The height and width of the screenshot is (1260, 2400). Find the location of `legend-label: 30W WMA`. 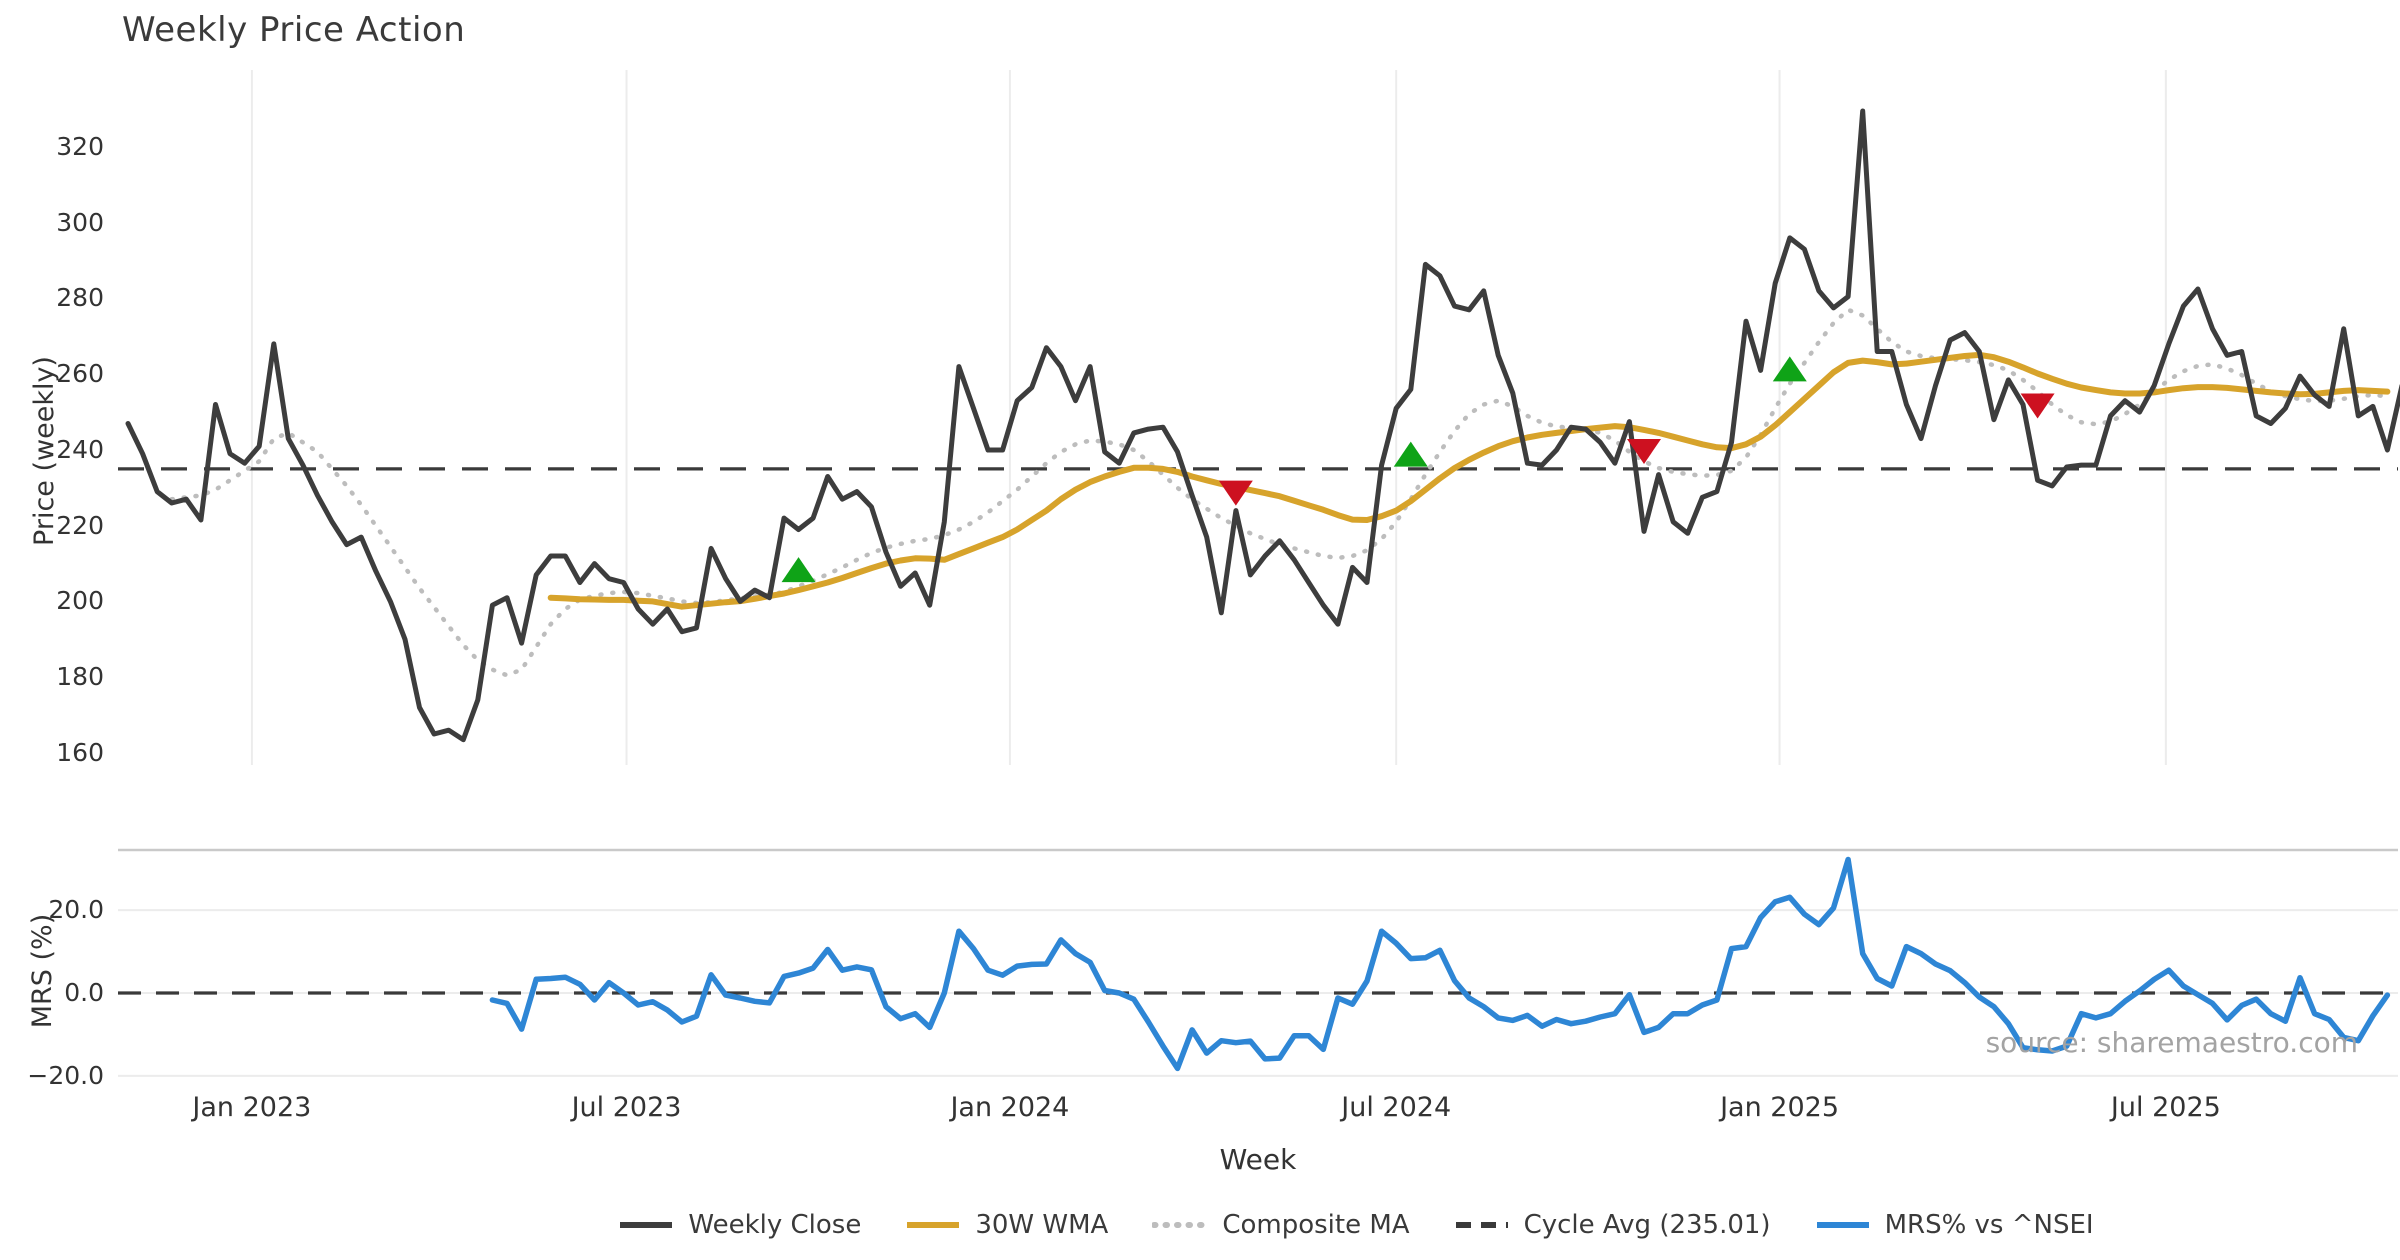

legend-label: 30W WMA is located at coordinates (1042, 1225).